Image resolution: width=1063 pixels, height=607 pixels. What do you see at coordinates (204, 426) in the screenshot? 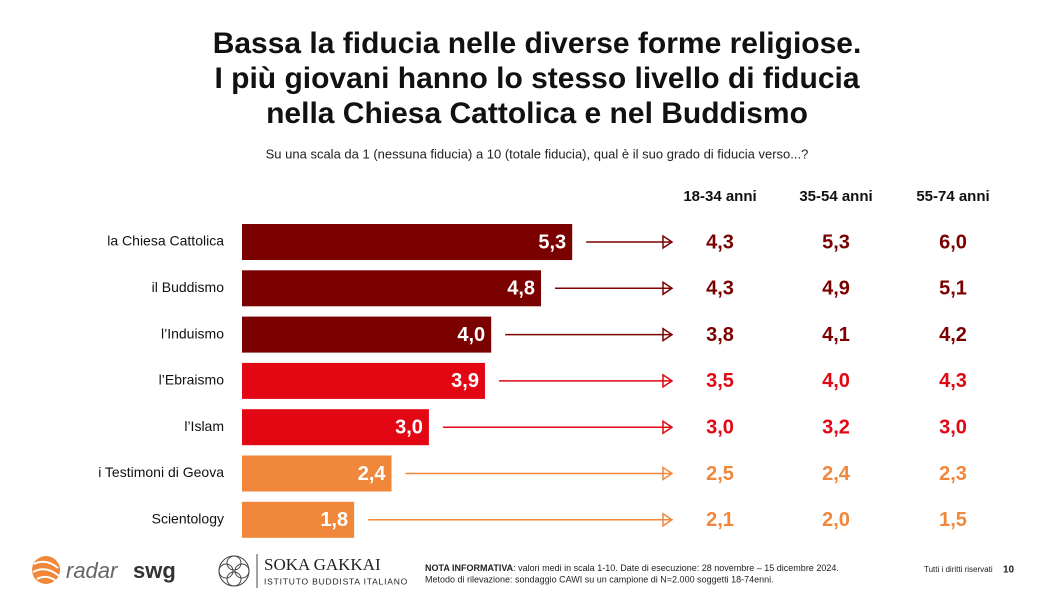
I see `category-label: l’Islam` at bounding box center [204, 426].